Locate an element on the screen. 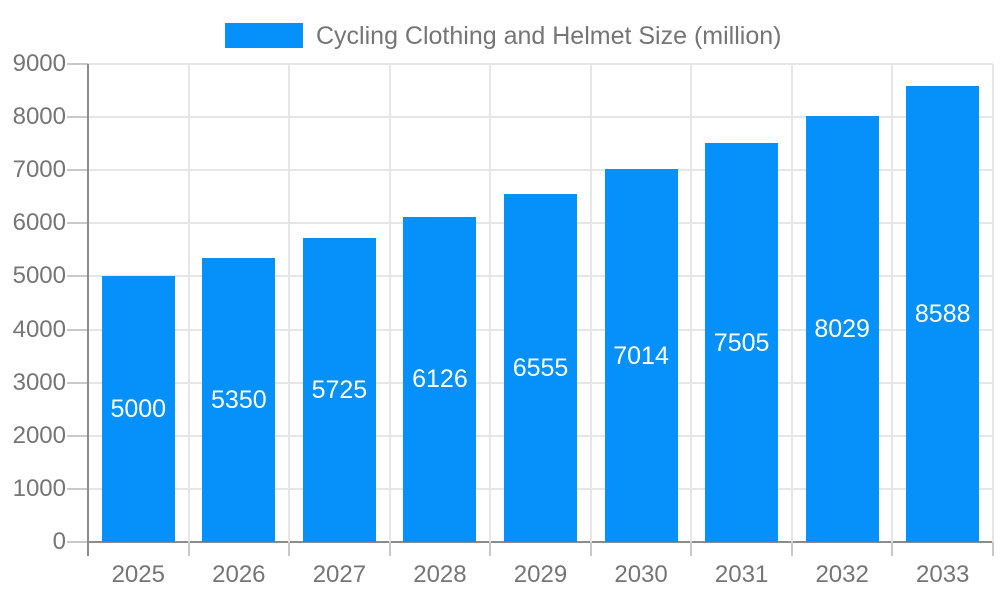  y-axis-line is located at coordinates (88, 310).